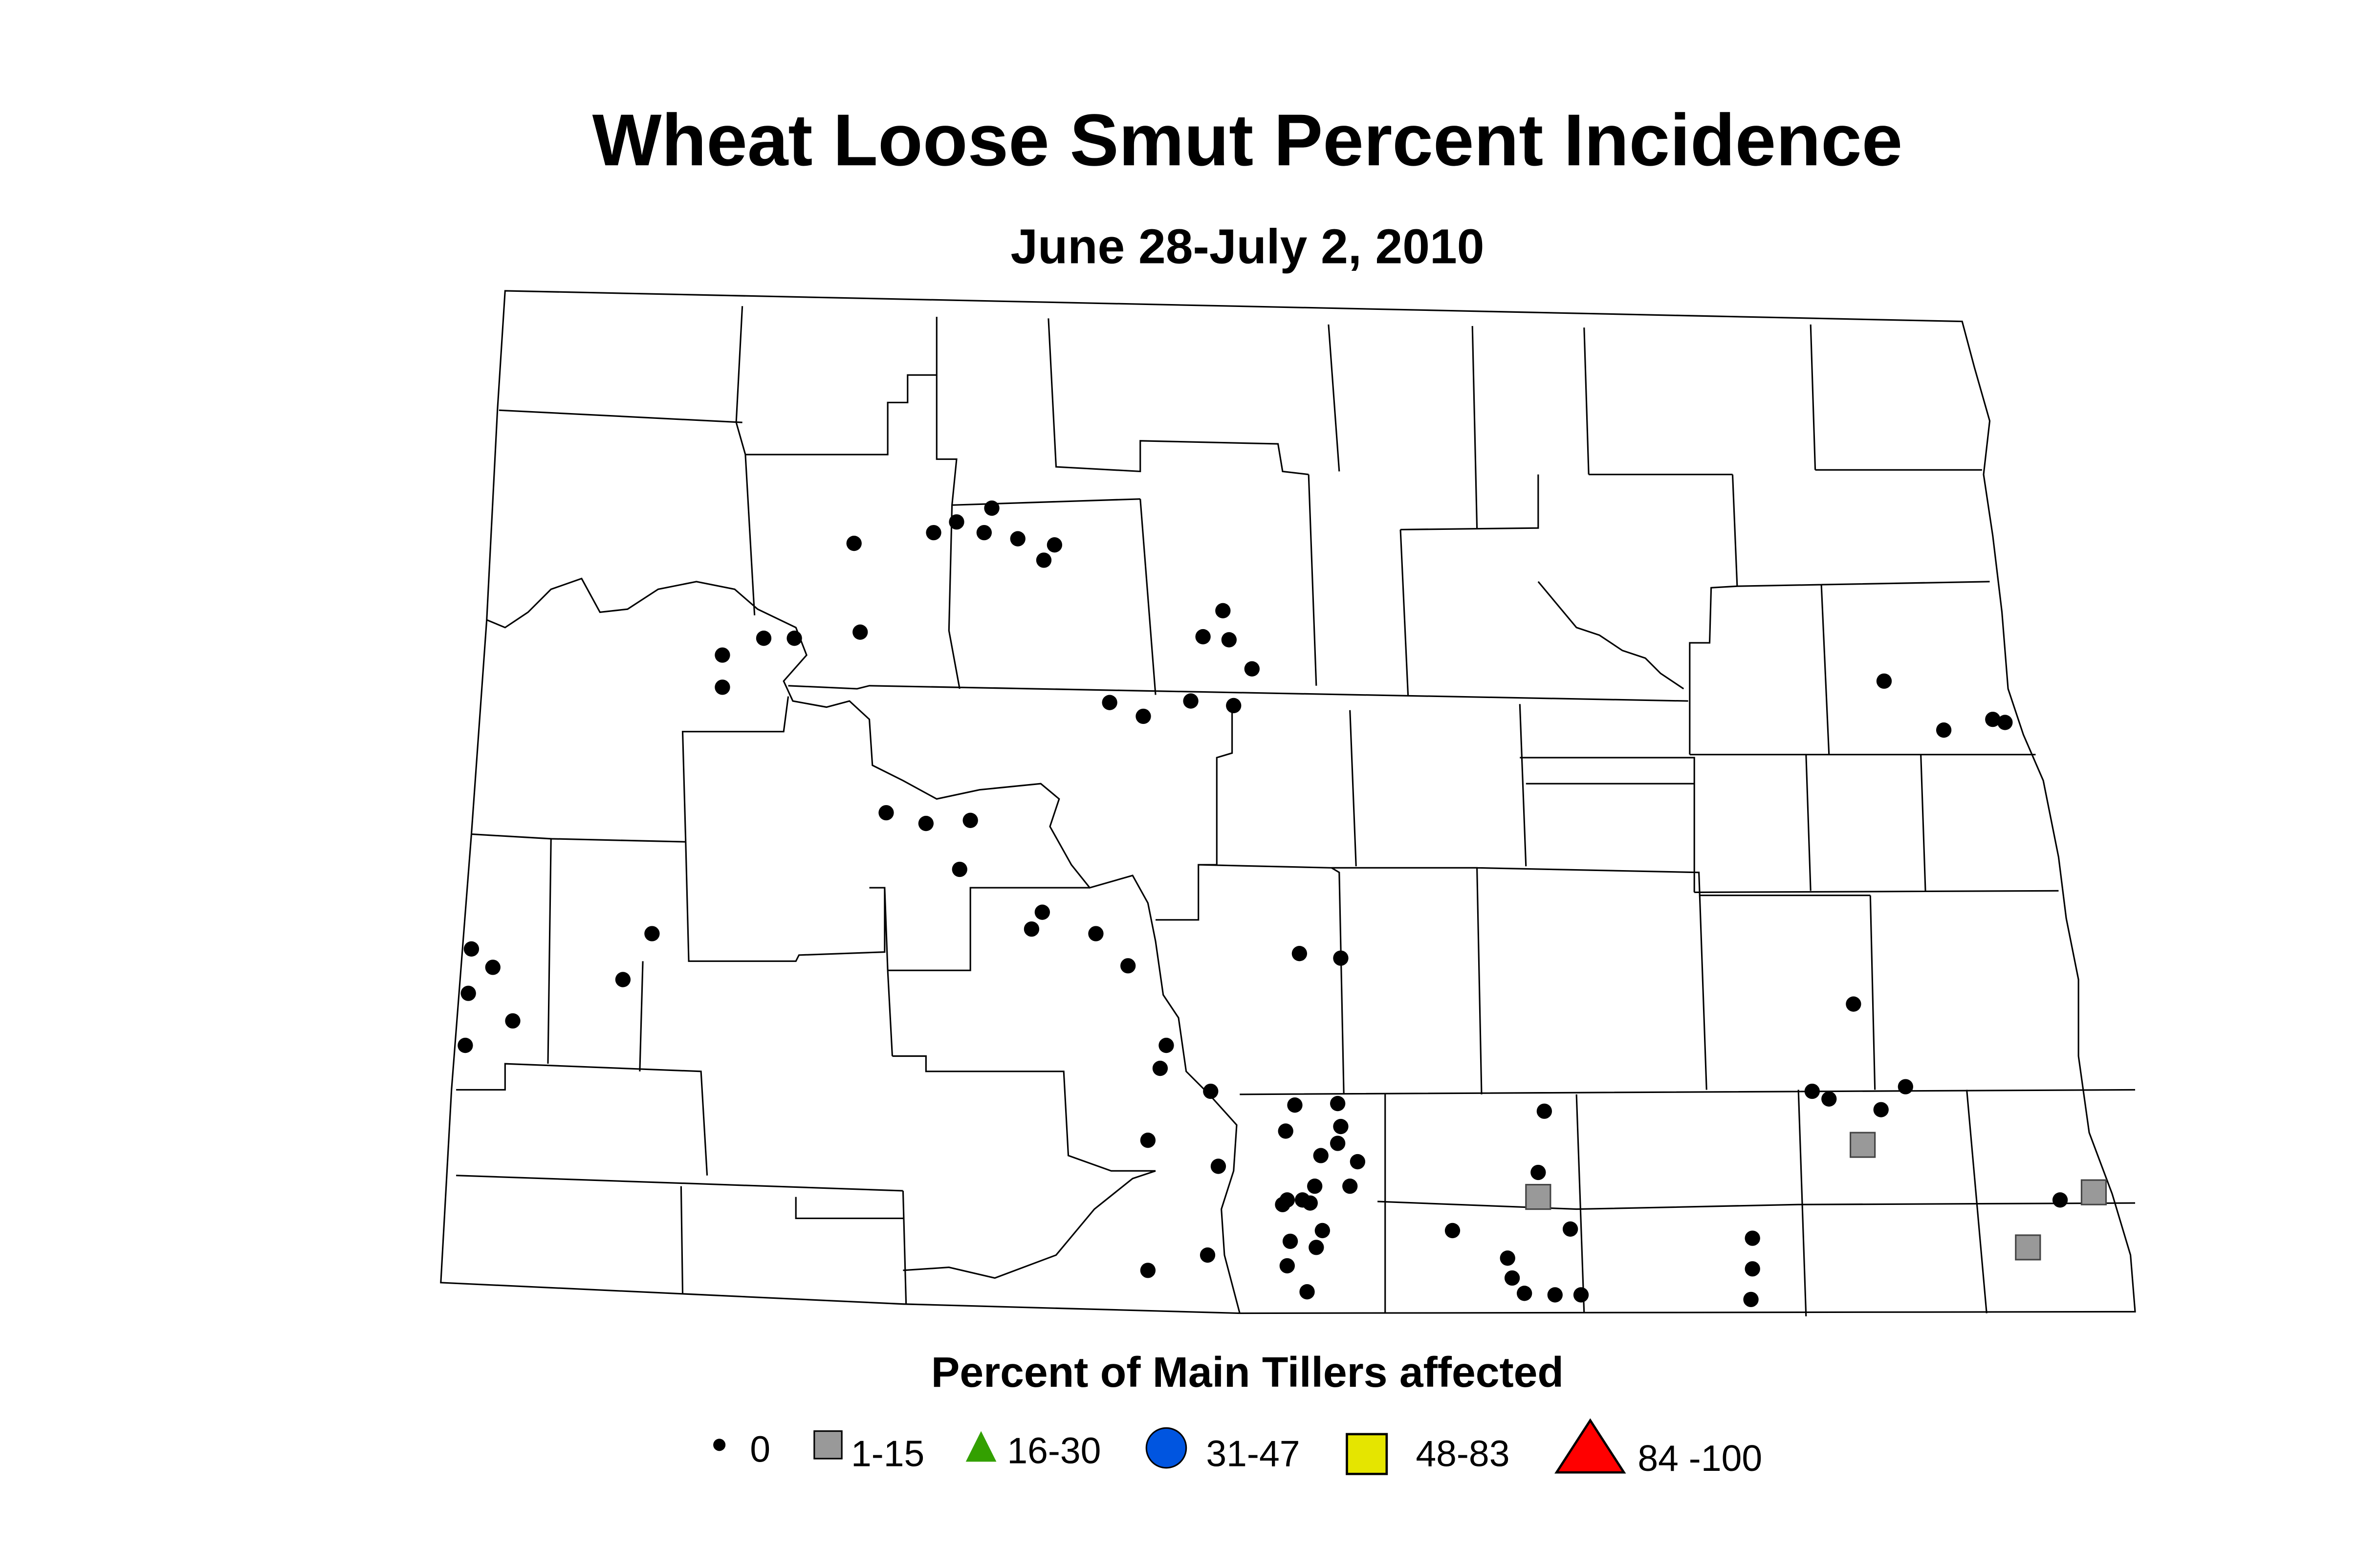  I want to click on legend-label-5: 84 -100, so click(1700, 1458).